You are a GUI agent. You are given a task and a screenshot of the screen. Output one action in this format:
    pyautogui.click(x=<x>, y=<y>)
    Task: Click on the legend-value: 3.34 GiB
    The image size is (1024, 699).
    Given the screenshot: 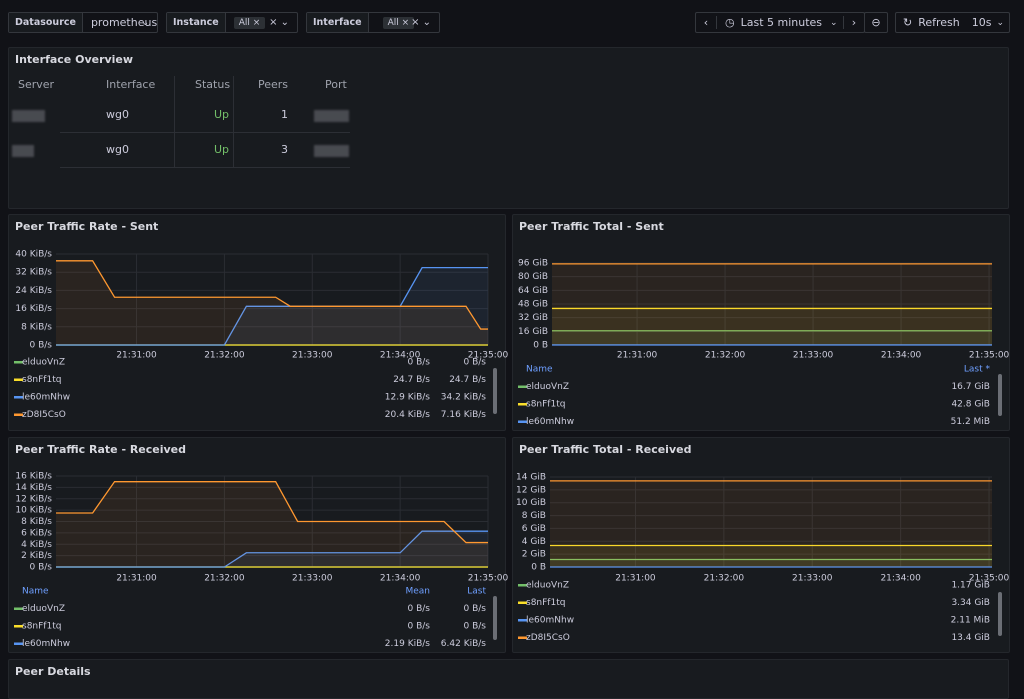 What is the action you would take?
    pyautogui.click(x=970, y=603)
    